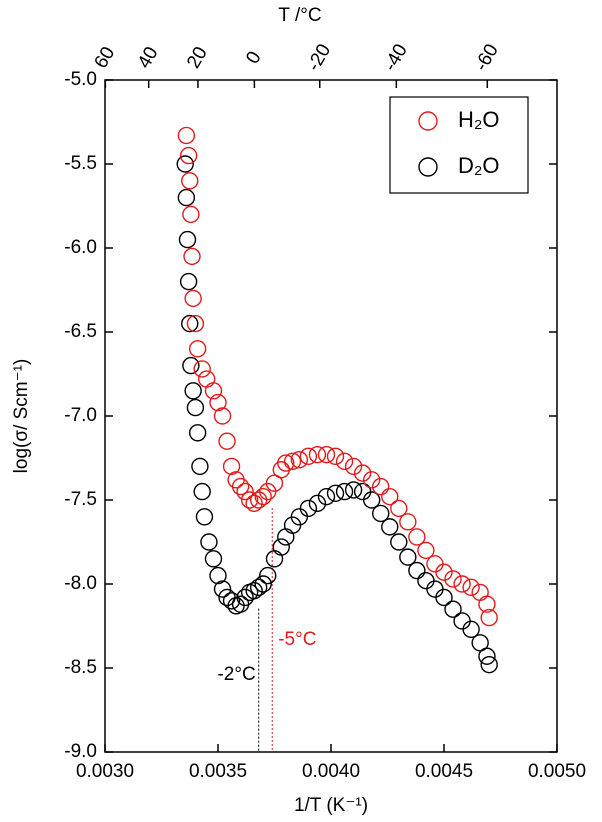 Image resolution: width=602 pixels, height=822 pixels. Describe the element at coordinates (236, 674) in the screenshot. I see `annotation: -2°C` at that location.